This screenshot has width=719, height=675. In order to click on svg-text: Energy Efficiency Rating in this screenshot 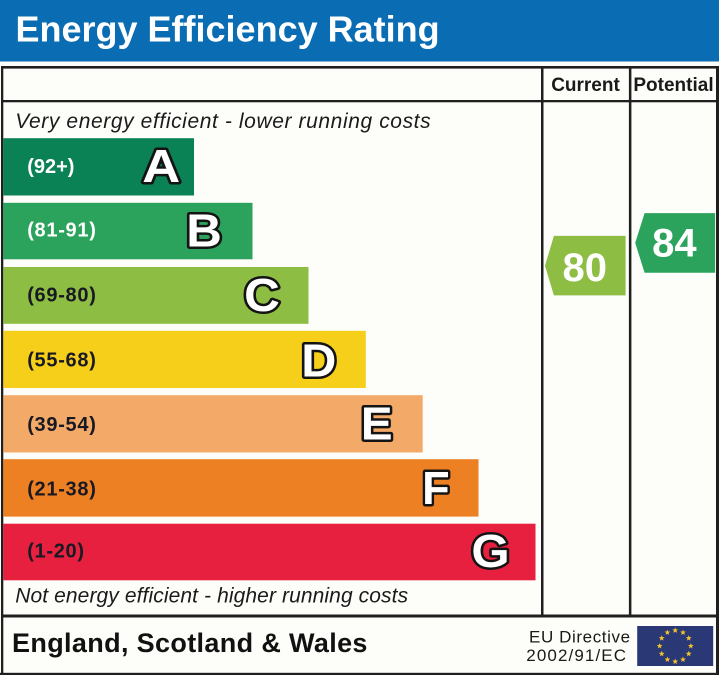, I will do `click(228, 29)`.